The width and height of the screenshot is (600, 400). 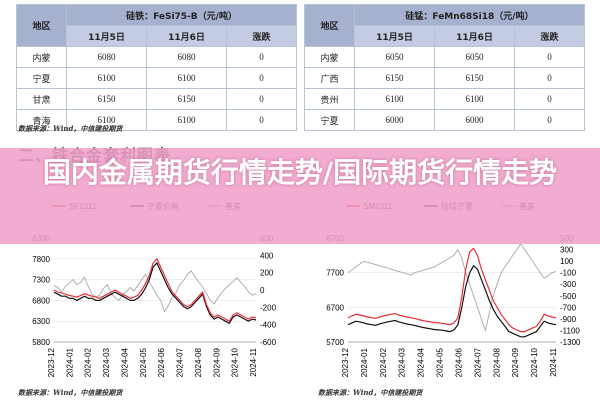 What do you see at coordinates (570, 330) in the screenshot?
I see `y-right-tick-label: -1100` at bounding box center [570, 330].